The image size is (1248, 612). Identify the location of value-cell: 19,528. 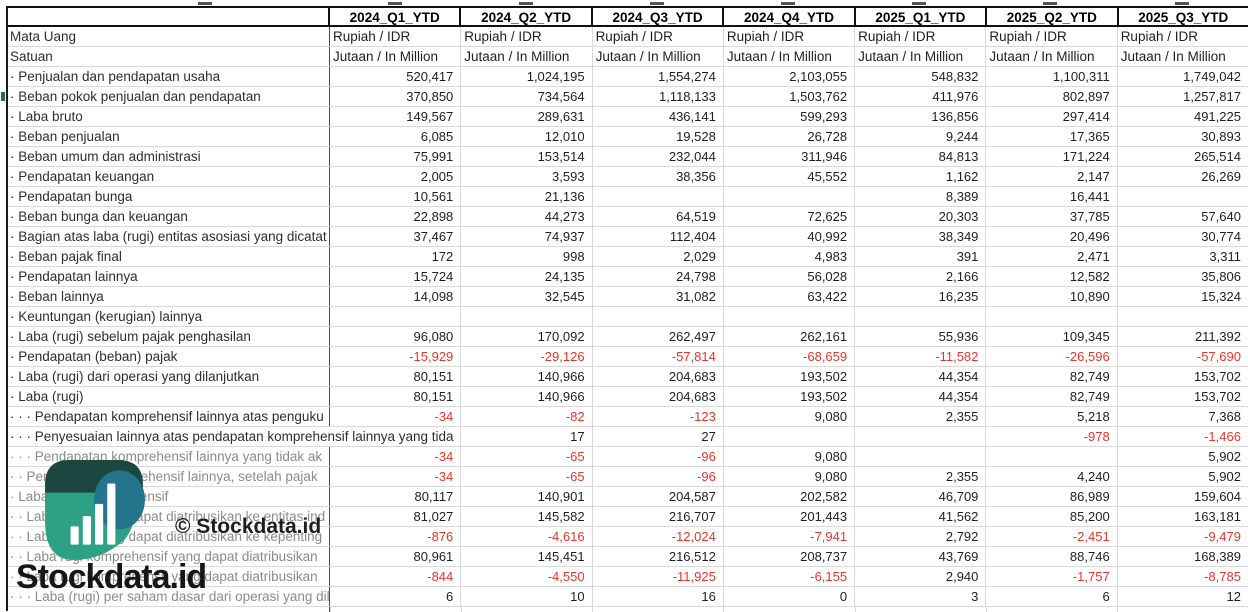
(657, 136).